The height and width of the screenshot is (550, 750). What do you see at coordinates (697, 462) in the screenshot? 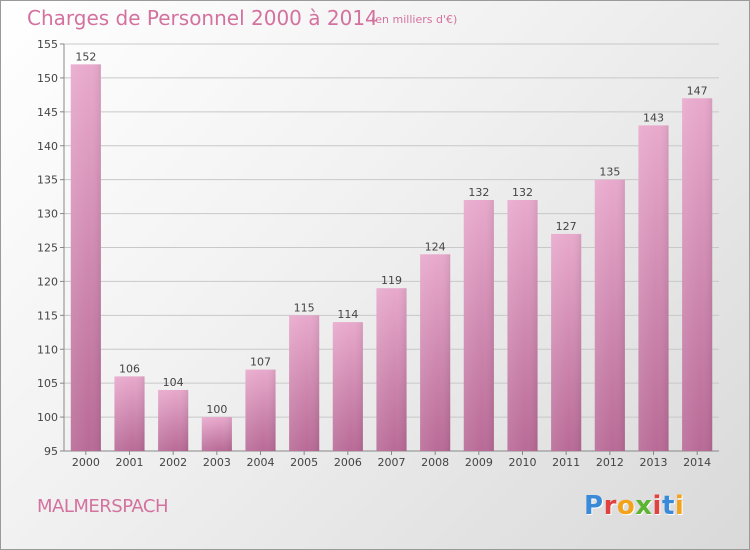
I see `x-tick-label-2014: 2014` at bounding box center [697, 462].